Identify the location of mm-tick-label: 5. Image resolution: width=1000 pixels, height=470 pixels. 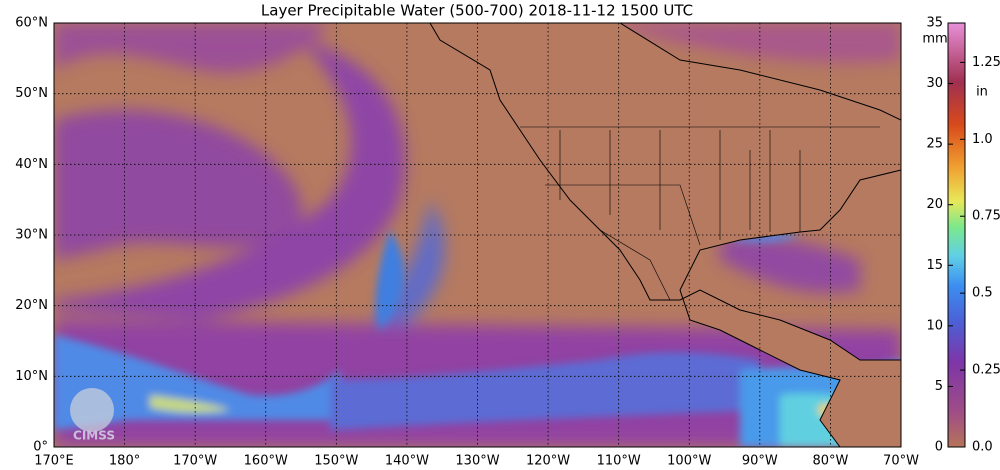
(939, 386).